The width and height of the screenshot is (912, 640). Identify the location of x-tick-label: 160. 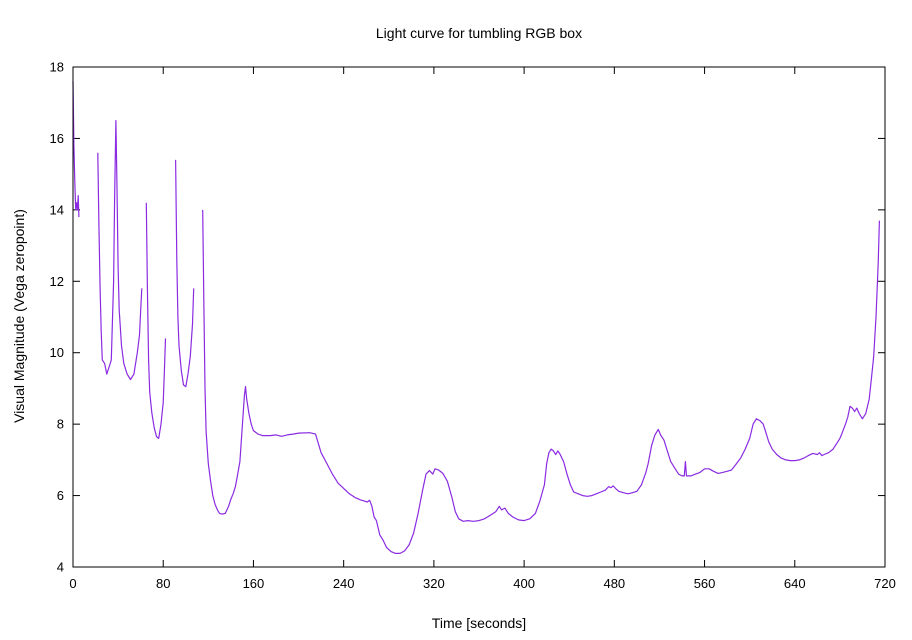
(254, 583).